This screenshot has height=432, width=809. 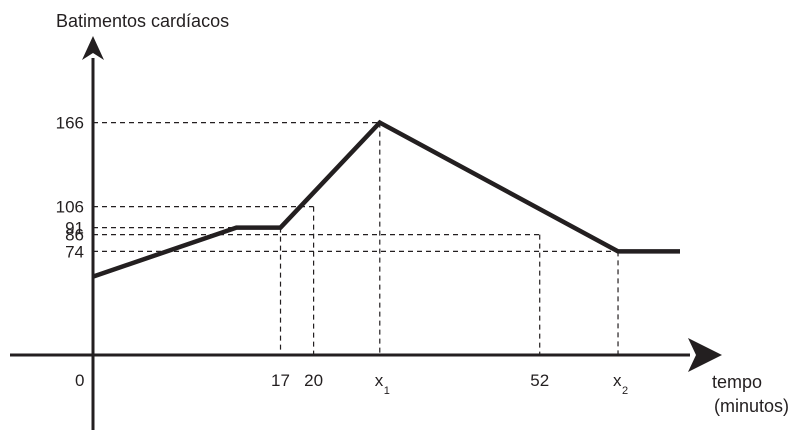 I want to click on x-axis-arrowhead, so click(x=705, y=355).